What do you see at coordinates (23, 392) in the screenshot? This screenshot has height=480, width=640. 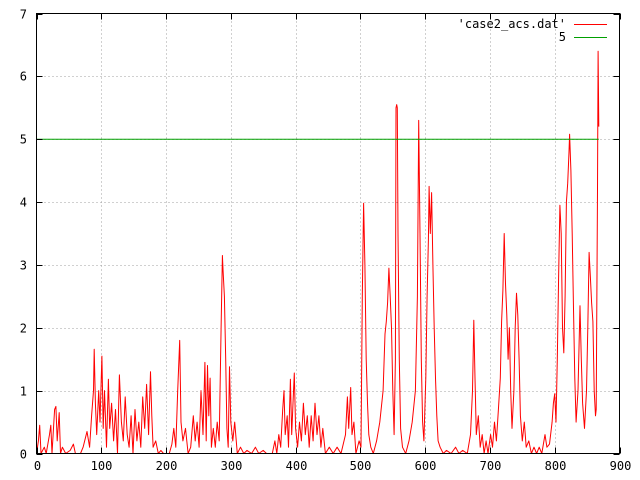 I see `y-tick-label: 1` at bounding box center [23, 392].